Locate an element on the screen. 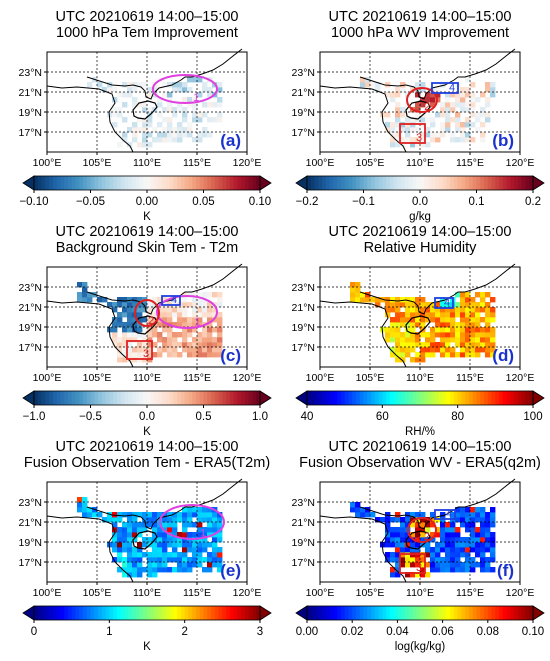 The image size is (550, 661). x-tick-label: 100°E is located at coordinates (47, 378).